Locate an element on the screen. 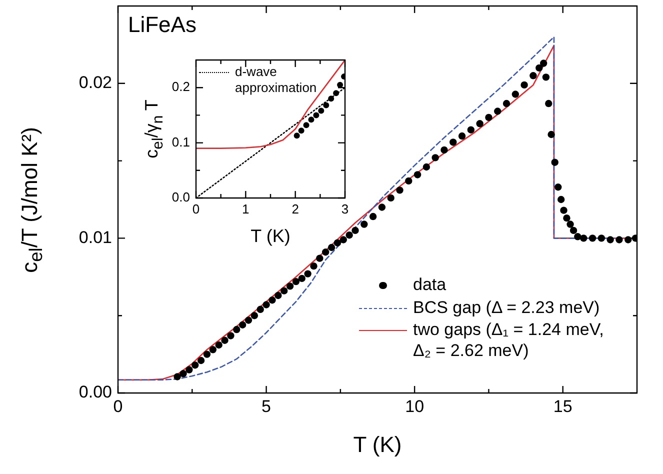 This screenshot has height=474, width=663. legend-label: d-wave approximation is located at coordinates (276, 80).